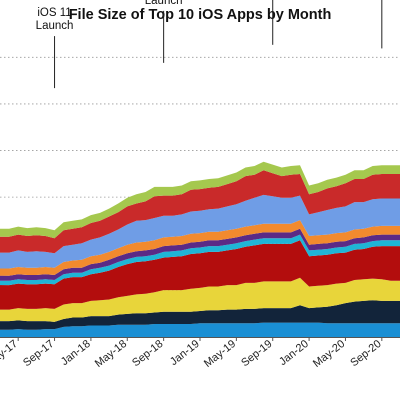 The image size is (400, 400). I want to click on x-tick-label: May-19, so click(220, 354).